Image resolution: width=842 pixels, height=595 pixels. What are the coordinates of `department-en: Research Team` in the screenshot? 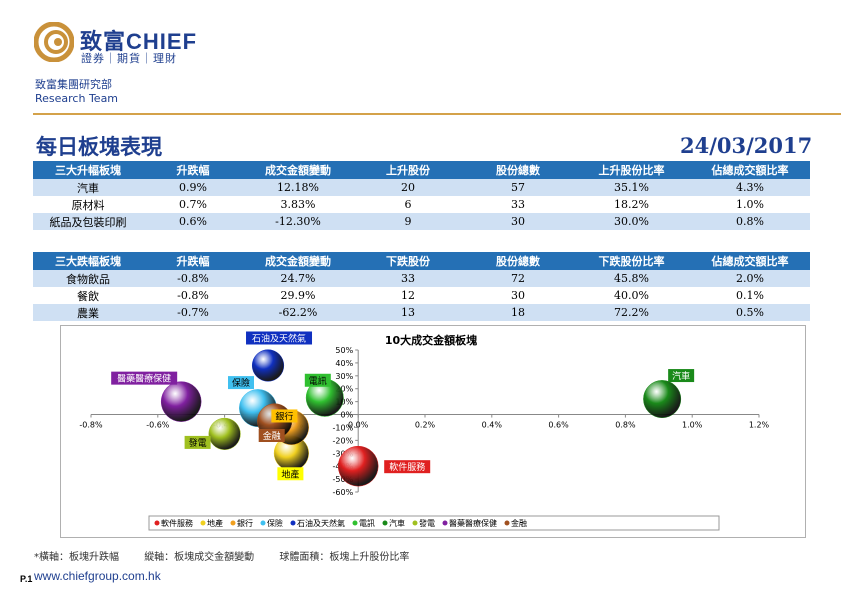 It's located at (77, 98).